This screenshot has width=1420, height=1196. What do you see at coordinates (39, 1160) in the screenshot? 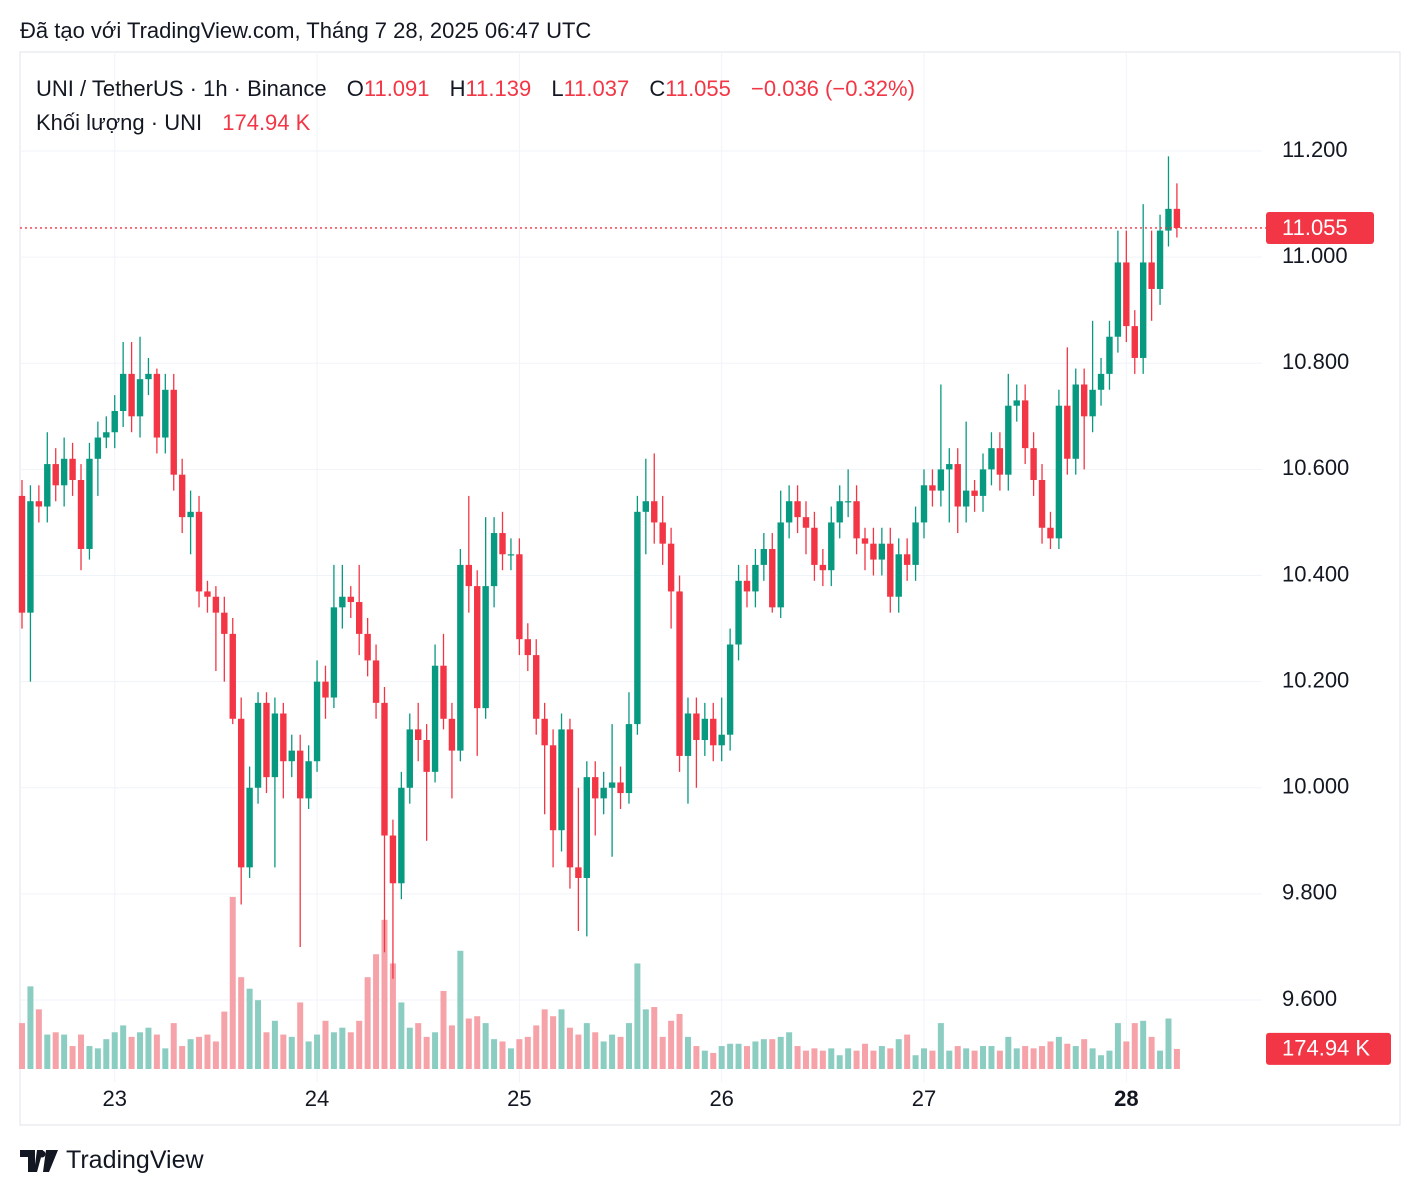
I see `logo` at bounding box center [39, 1160].